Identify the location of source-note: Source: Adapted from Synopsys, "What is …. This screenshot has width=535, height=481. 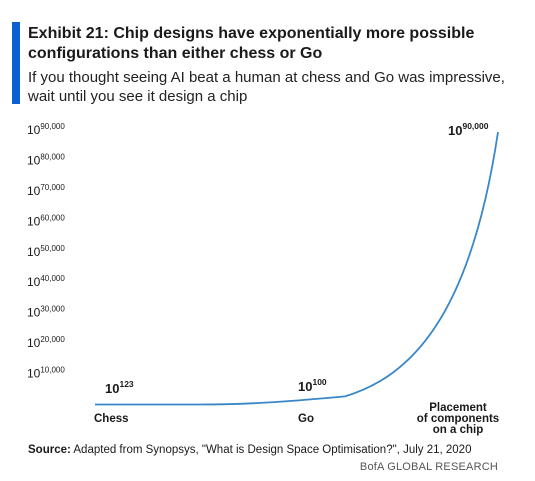
(249, 450).